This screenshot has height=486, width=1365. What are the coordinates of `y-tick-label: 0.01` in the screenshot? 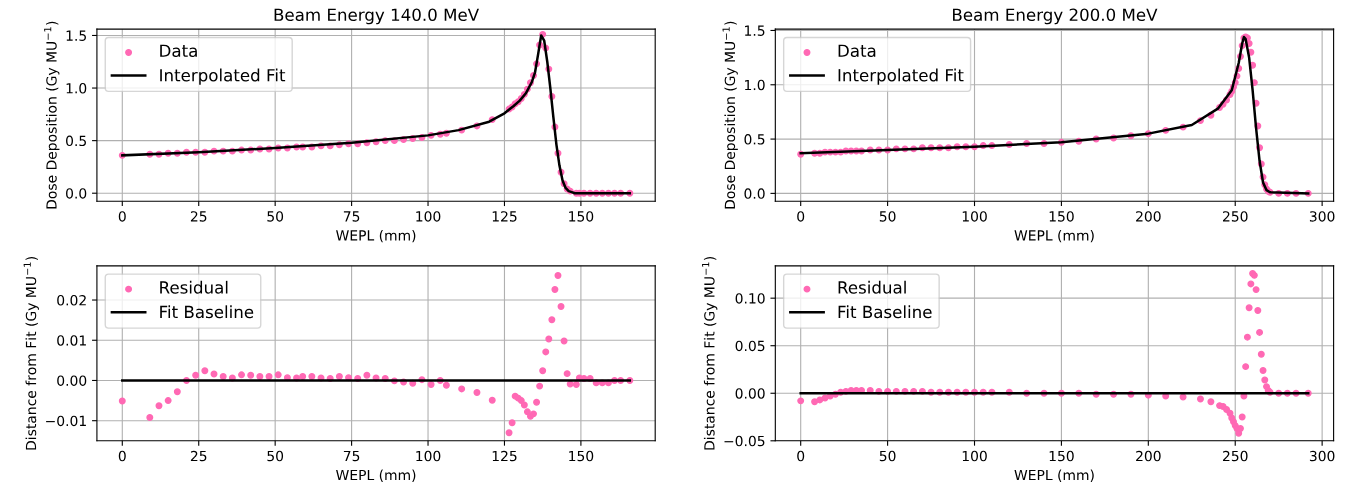 It's located at (71, 340).